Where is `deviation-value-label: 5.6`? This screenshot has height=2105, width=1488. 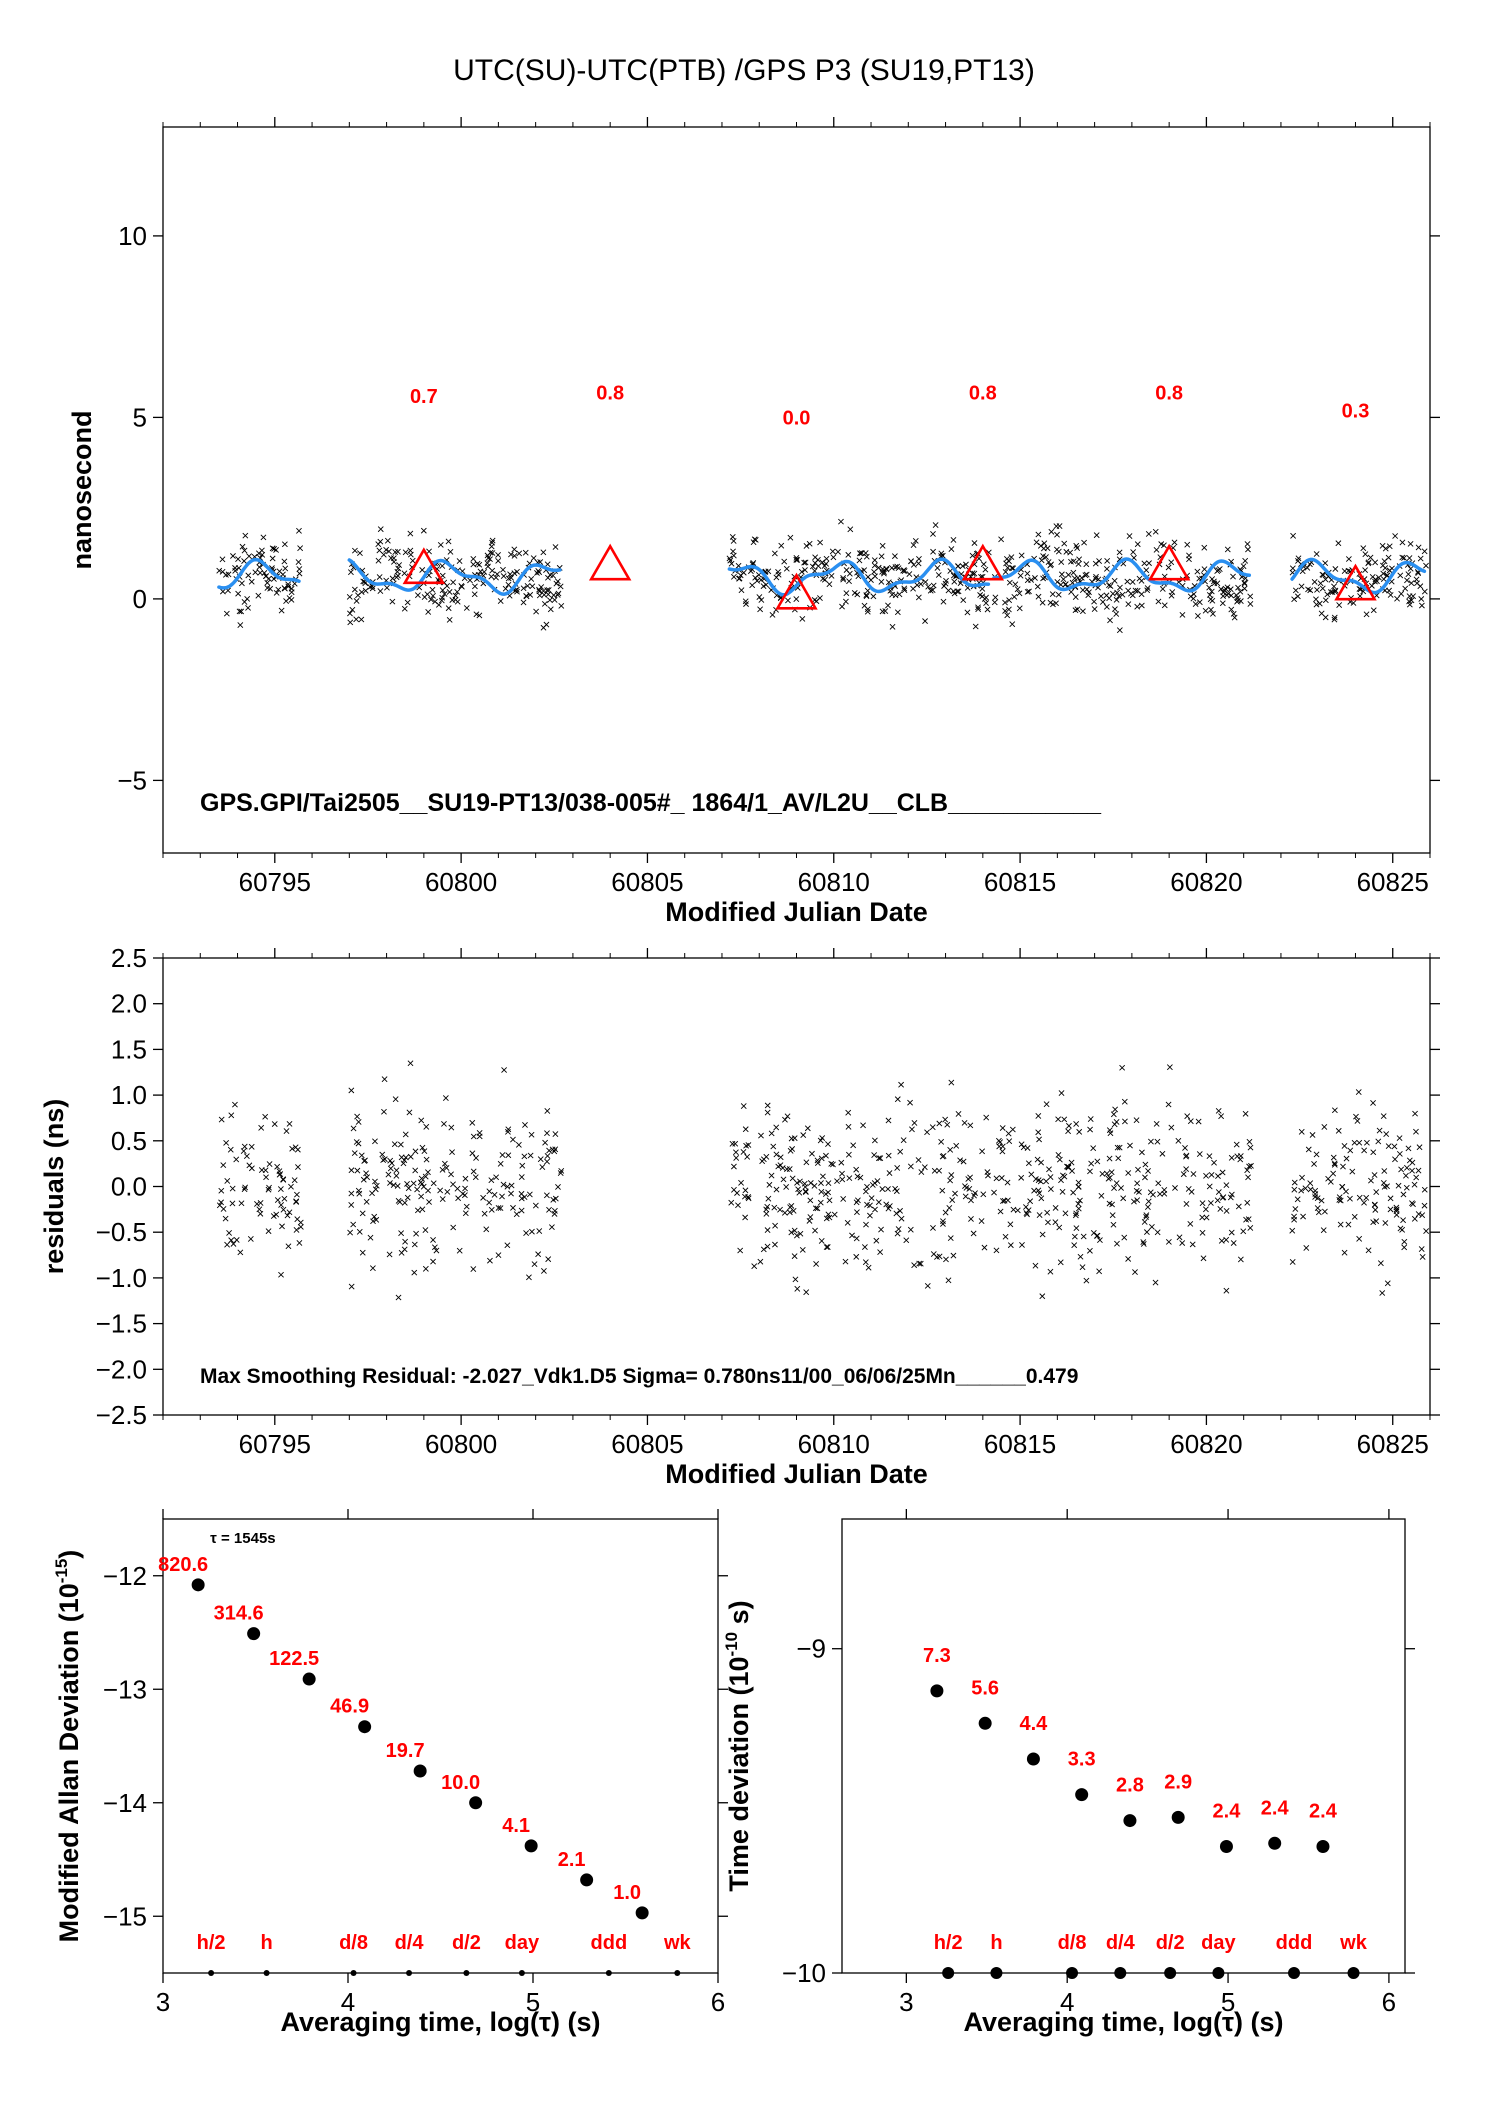 deviation-value-label: 5.6 is located at coordinates (985, 1688).